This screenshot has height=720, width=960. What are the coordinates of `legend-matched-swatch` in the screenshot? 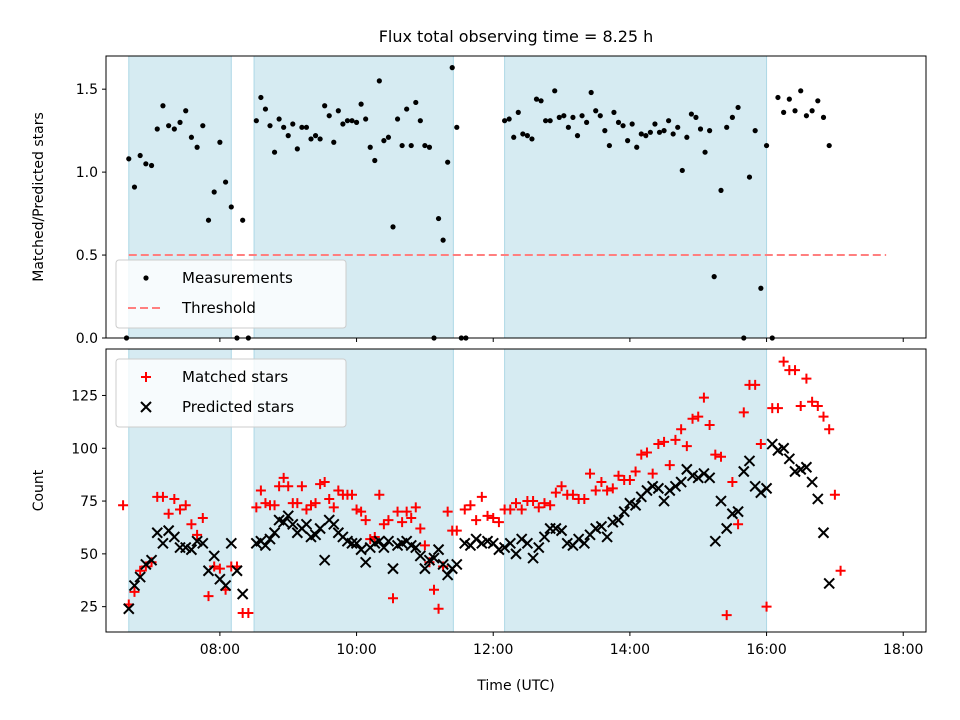 It's located at (146, 377).